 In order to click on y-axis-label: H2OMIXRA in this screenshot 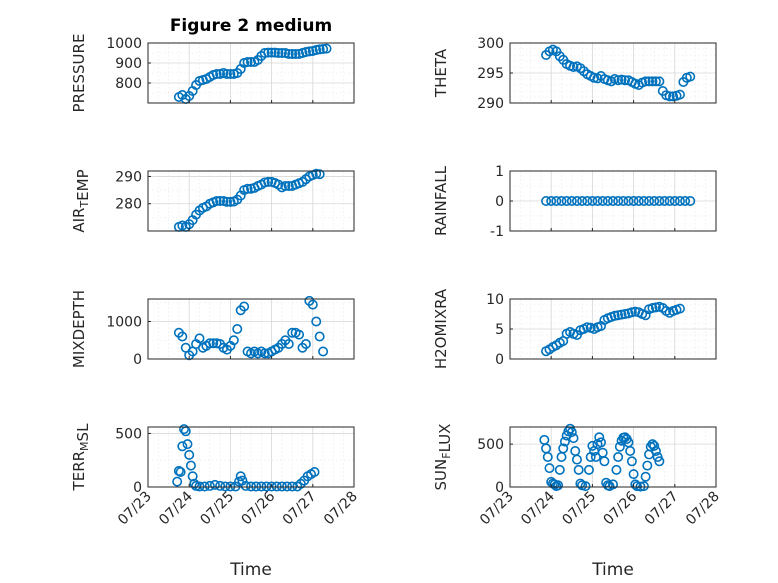, I will do `click(441, 328)`.